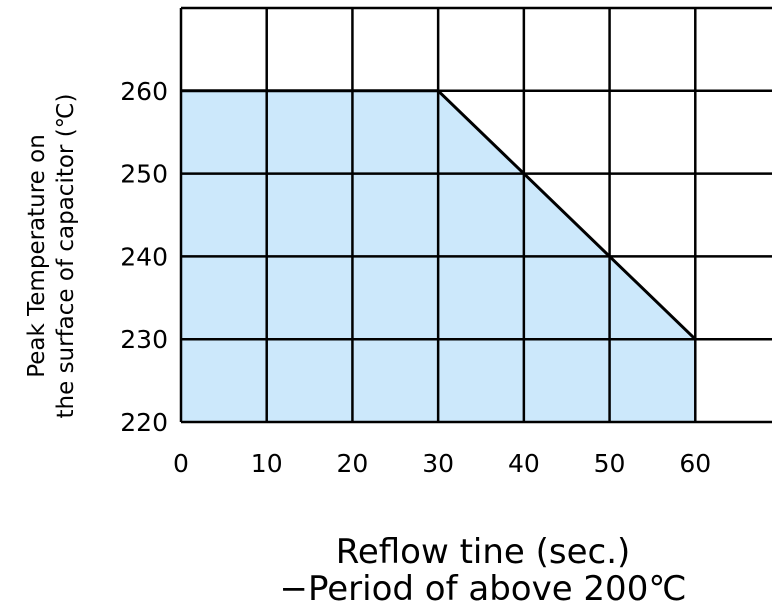 This screenshot has width=772, height=611. Describe the element at coordinates (353, 463) in the screenshot. I see `x-tick-label: 20` at that location.